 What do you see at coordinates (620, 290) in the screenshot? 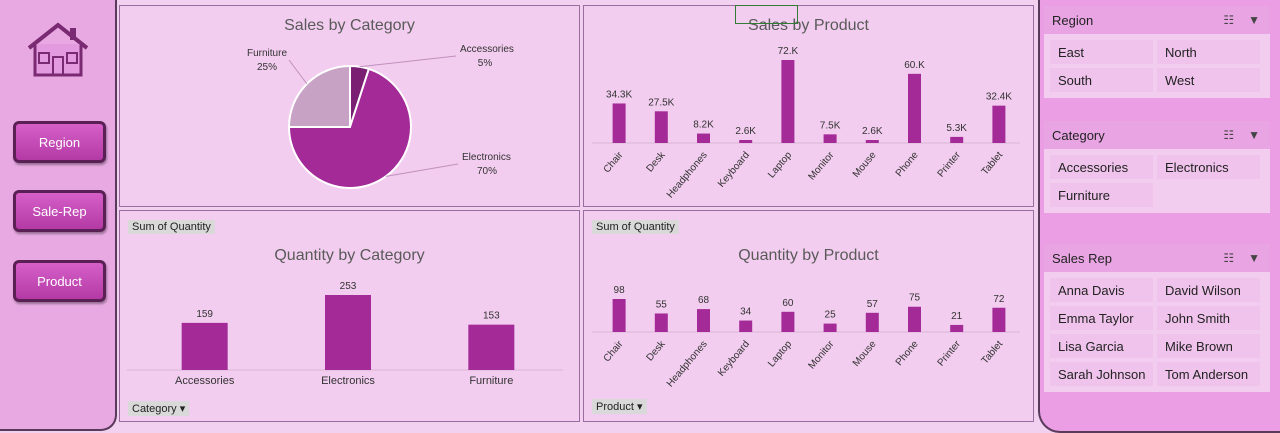
I see `data-label: 98` at bounding box center [620, 290].